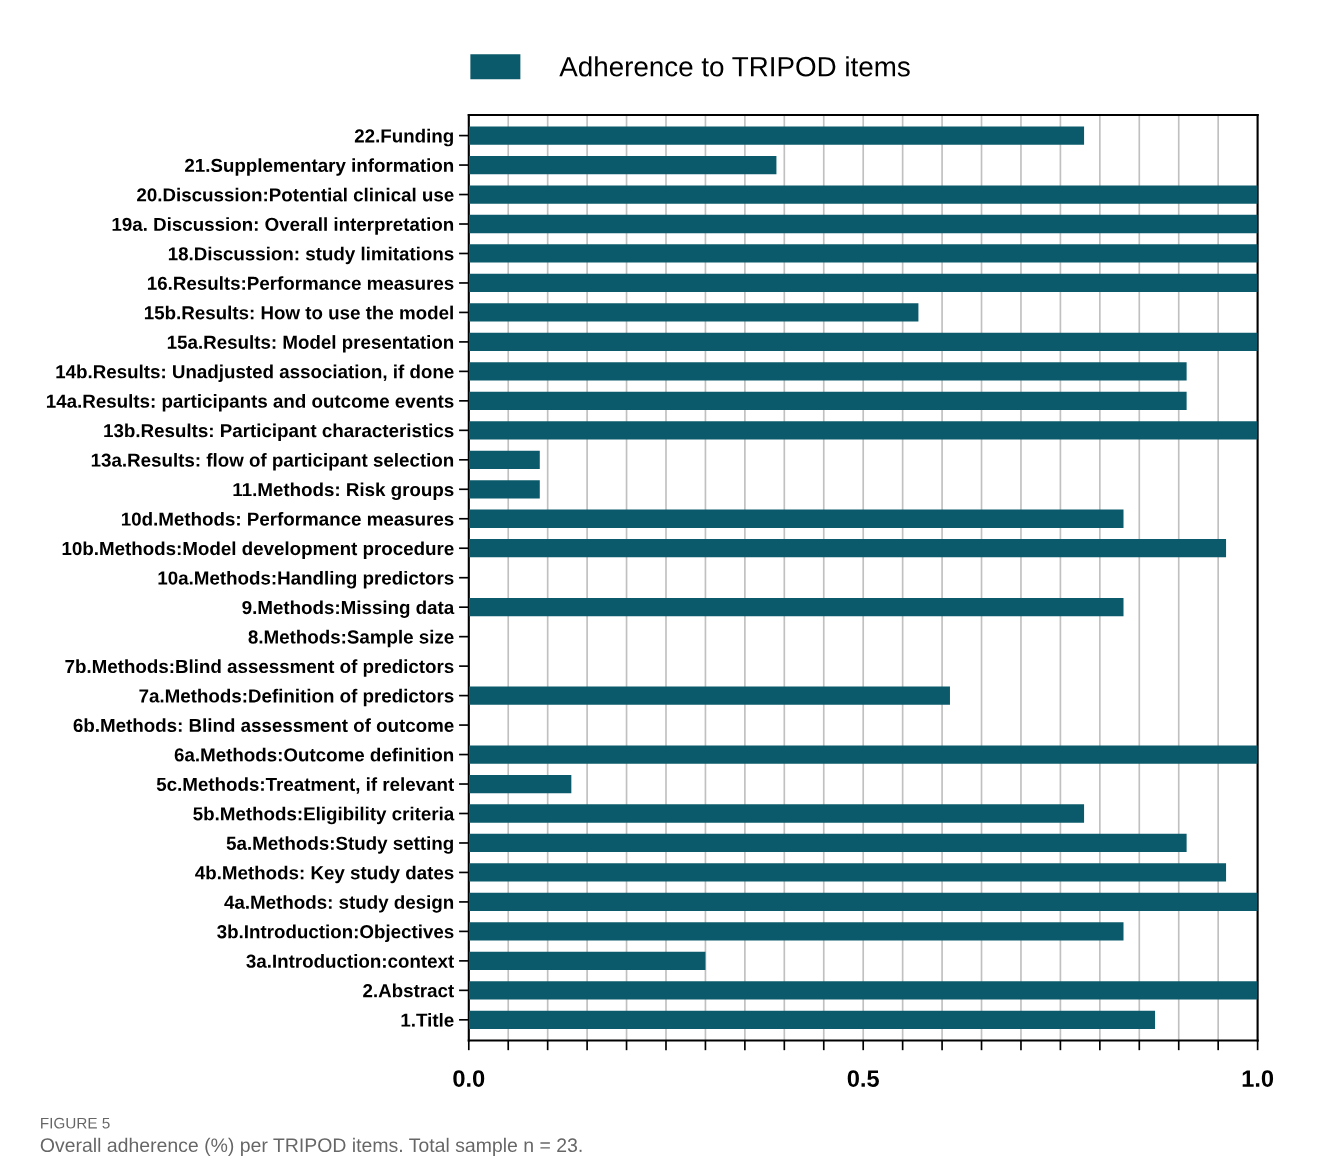 This screenshot has height=1173, width=1328. I want to click on y-tick-label: 6a.Methods:Outcome definition, so click(314, 754).